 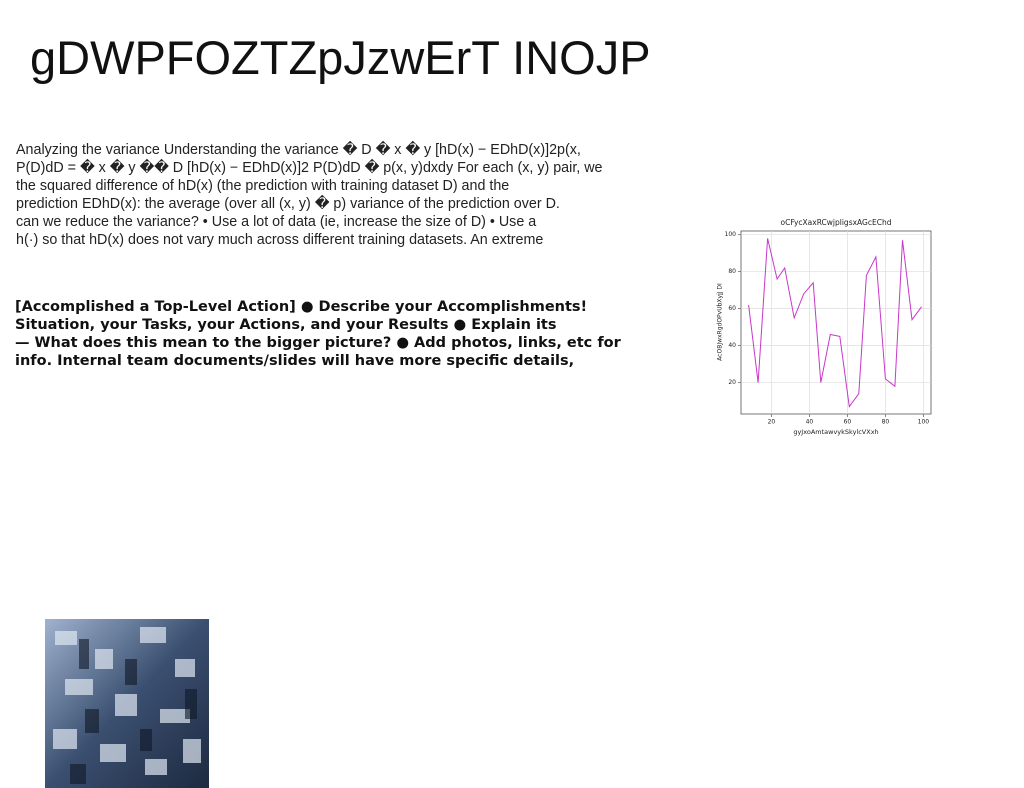 I want to click on x-tick-label: 60, so click(x=848, y=422).